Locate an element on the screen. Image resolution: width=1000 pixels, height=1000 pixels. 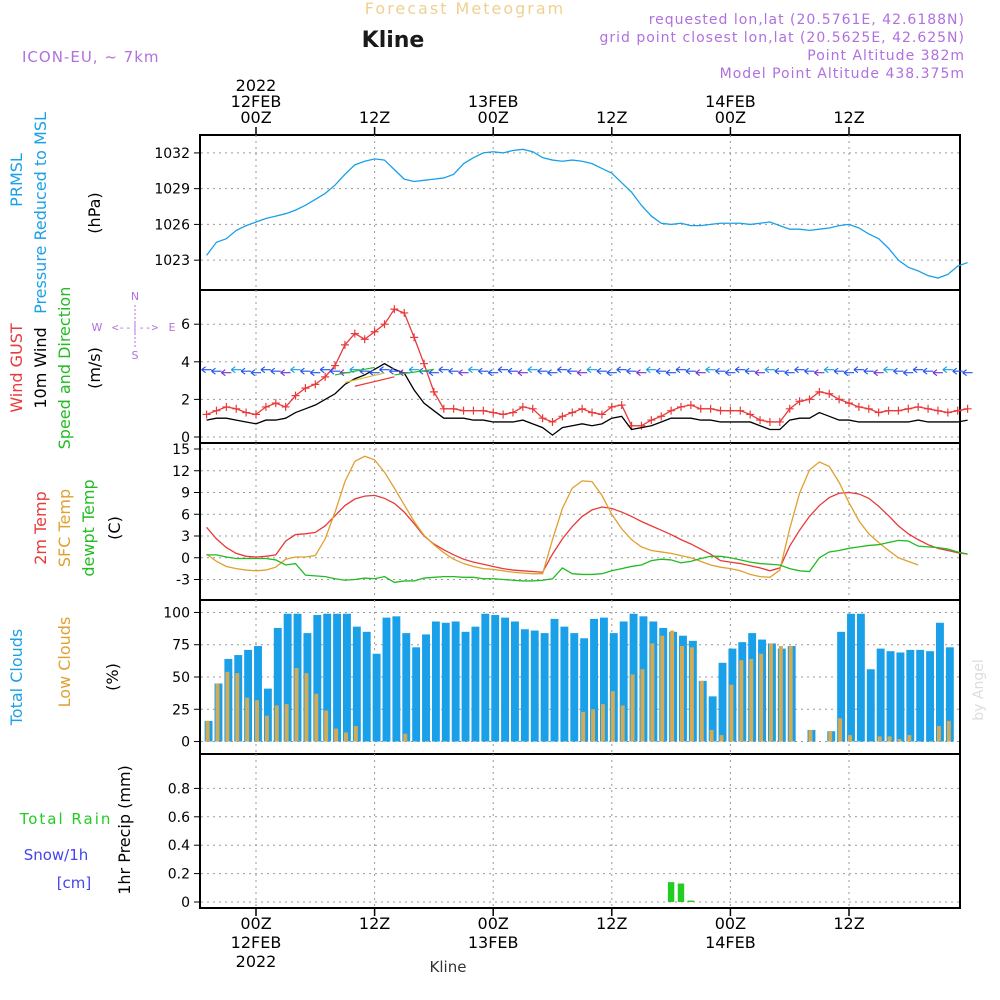
label-snow-cm: [cm] is located at coordinates (74, 883).